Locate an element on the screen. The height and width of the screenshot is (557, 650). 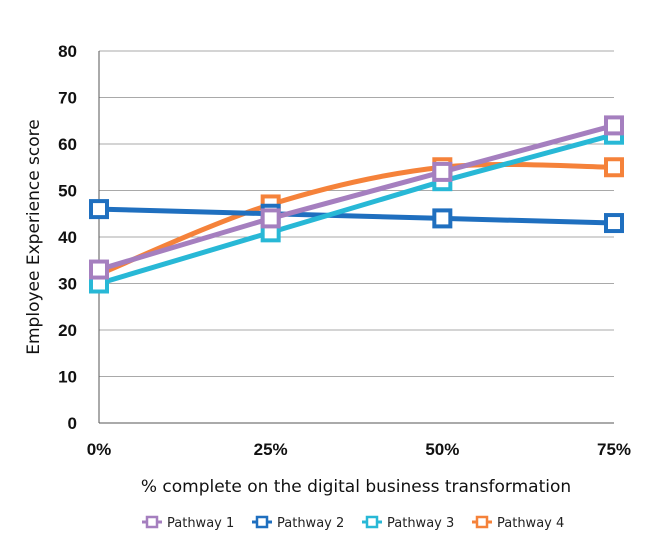
y-tick-label: 80 is located at coordinates (67, 51).